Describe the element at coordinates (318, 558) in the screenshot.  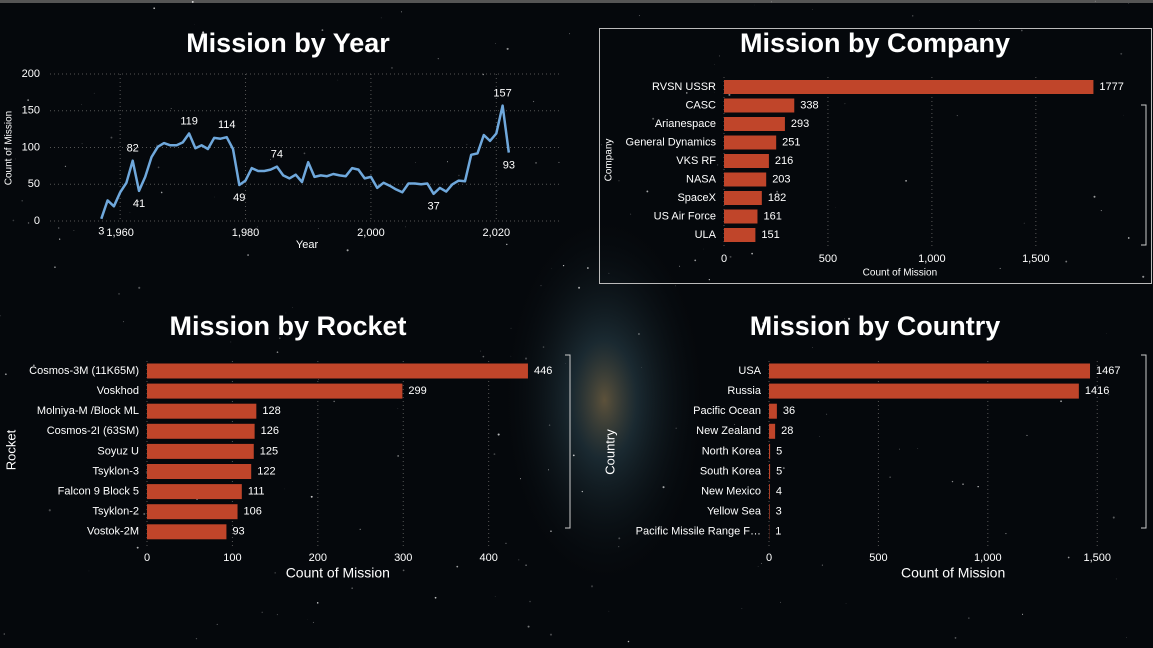
I see `x-tick-label: 200` at that location.